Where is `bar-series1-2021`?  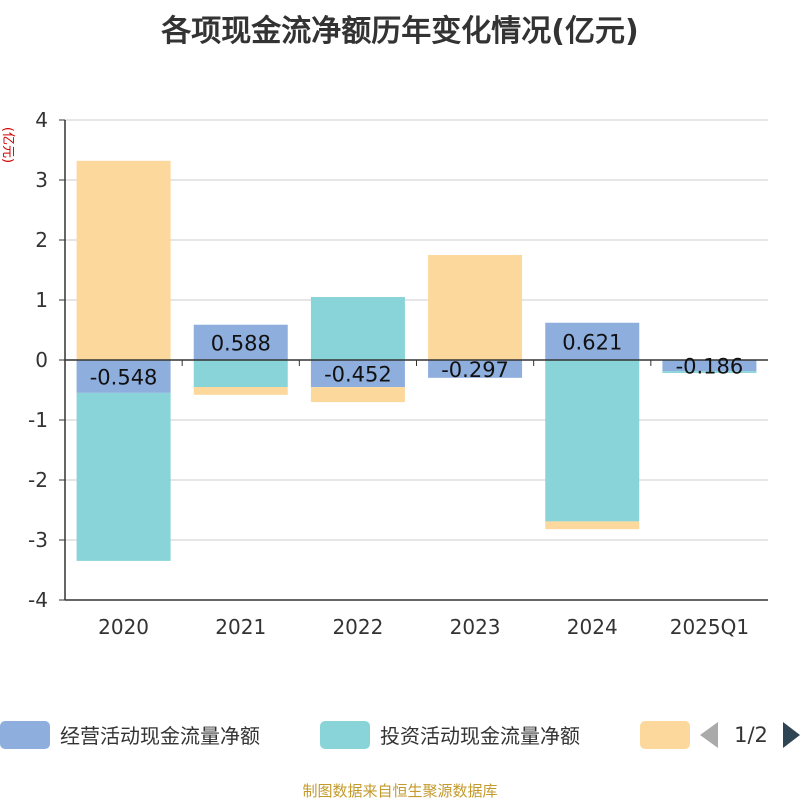 bar-series1-2021 is located at coordinates (240, 342).